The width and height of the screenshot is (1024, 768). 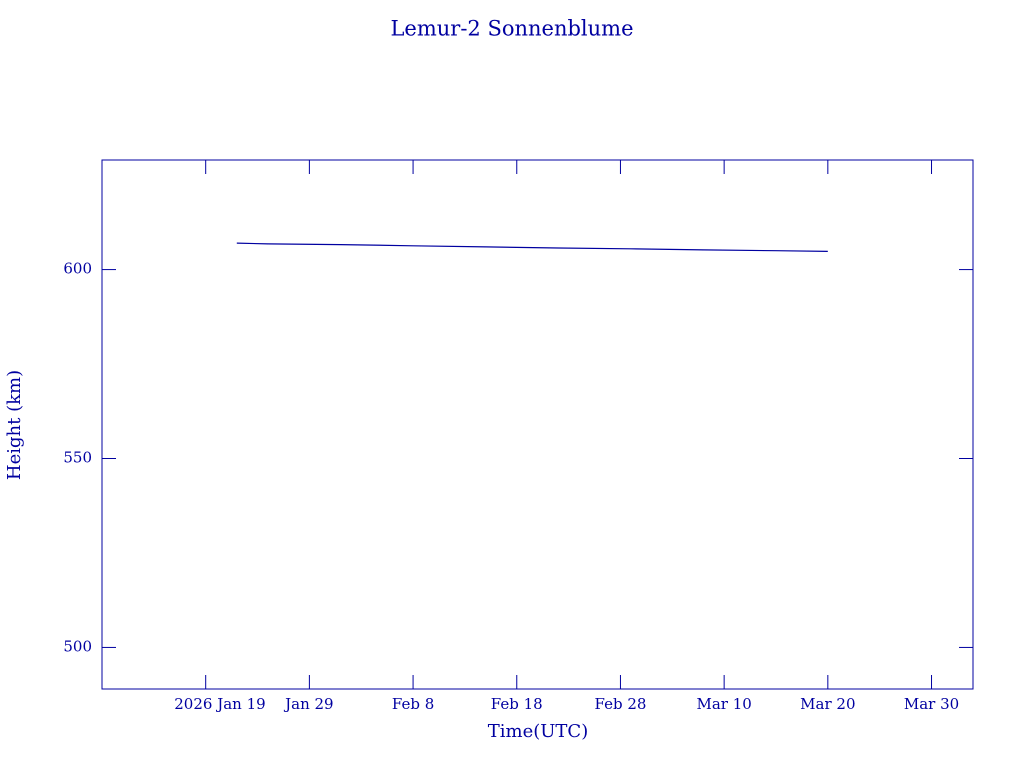 I want to click on x-tick-label: Mar 10, so click(x=723, y=704).